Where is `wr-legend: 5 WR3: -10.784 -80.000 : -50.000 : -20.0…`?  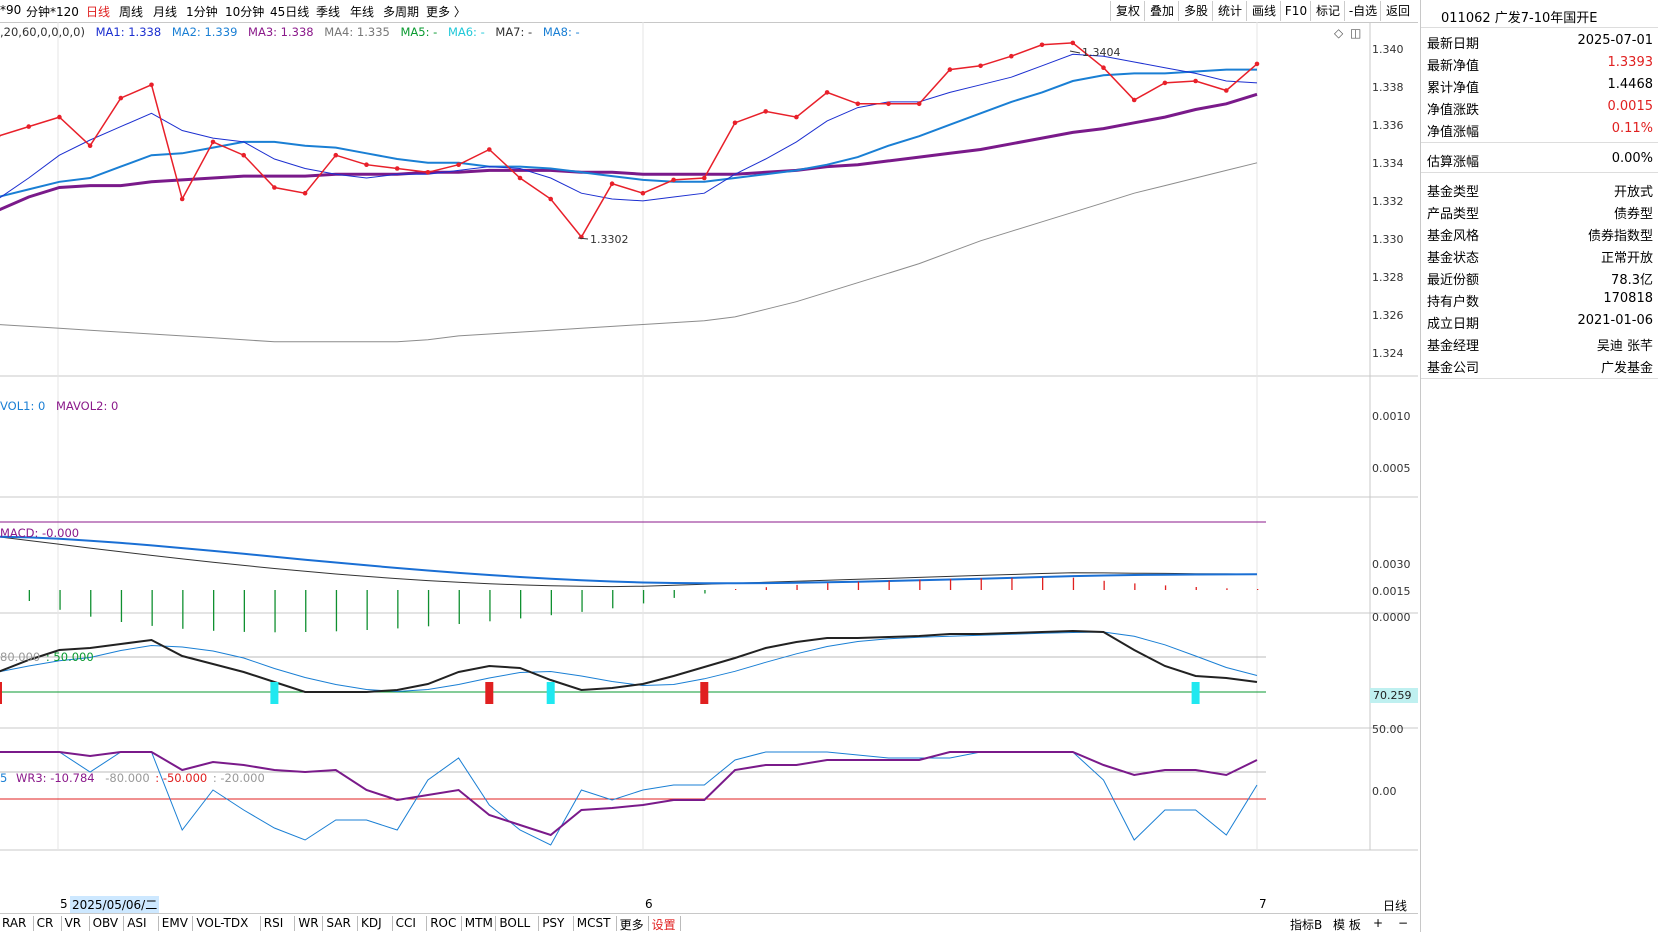 wr-legend: 5 WR3: -10.784 -80.000 : -50.000 : -20.0… is located at coordinates (136, 778).